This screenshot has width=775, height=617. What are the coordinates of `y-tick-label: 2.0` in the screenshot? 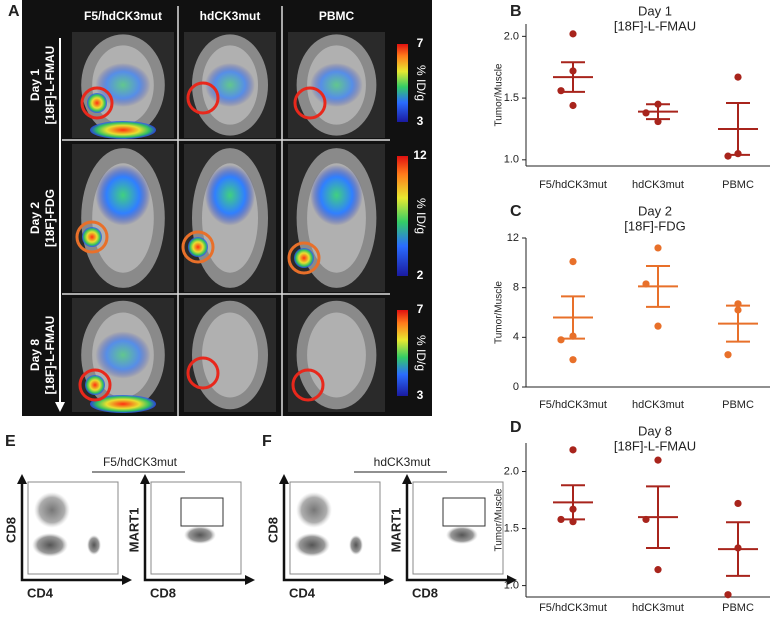 It's located at (511, 36).